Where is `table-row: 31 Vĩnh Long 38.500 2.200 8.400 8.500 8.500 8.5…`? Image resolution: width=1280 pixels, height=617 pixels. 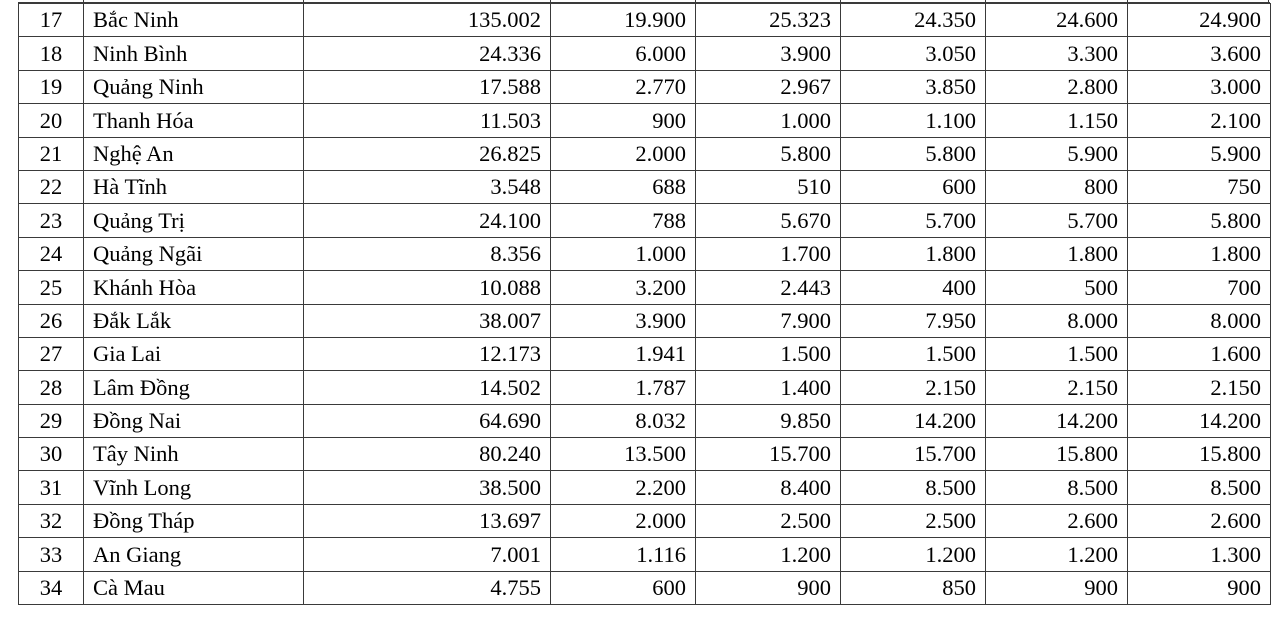 table-row: 31 Vĩnh Long 38.500 2.200 8.400 8.500 8.500 8.5… is located at coordinates (644, 487).